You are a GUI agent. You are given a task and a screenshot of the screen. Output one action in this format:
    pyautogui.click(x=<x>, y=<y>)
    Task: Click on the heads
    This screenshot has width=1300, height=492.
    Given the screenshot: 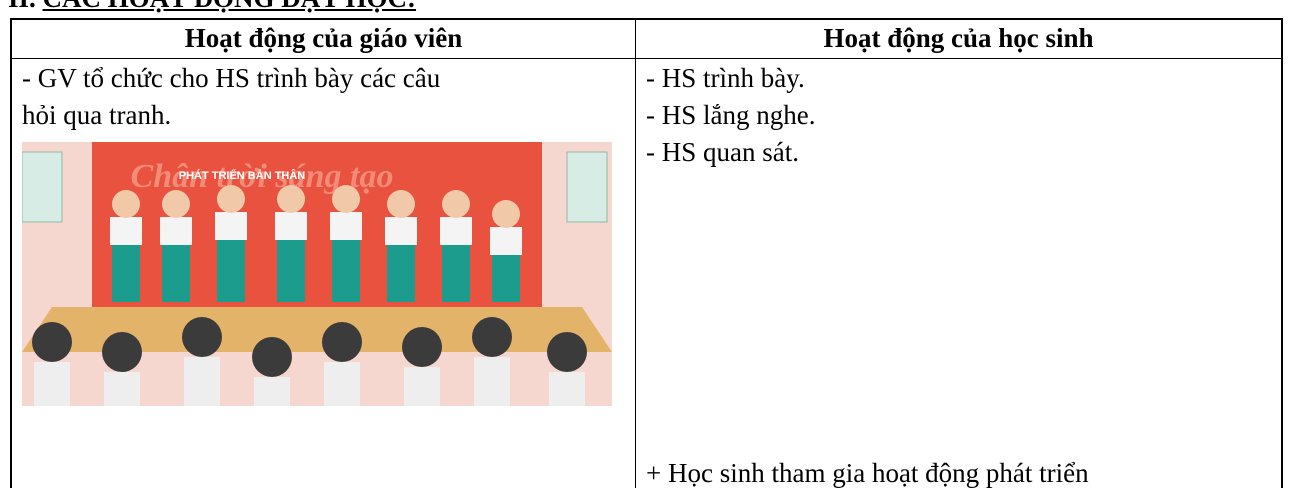 What is the action you would take?
    pyautogui.click(x=316, y=206)
    